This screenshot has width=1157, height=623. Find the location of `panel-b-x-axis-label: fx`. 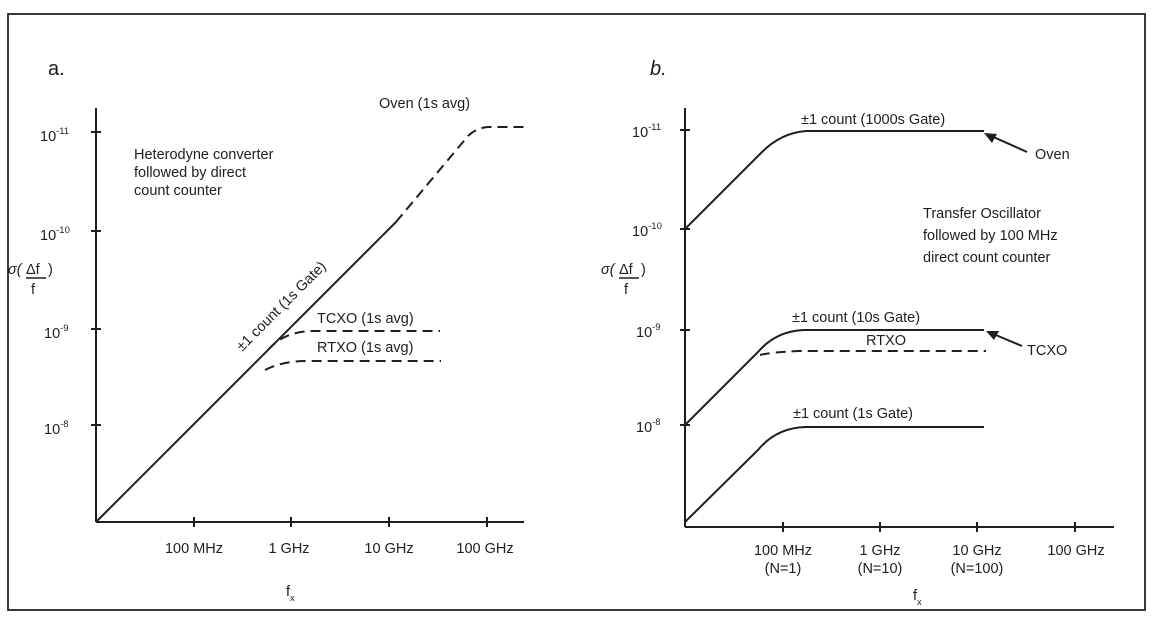

panel-b-x-axis-label: fx is located at coordinates (917, 598).